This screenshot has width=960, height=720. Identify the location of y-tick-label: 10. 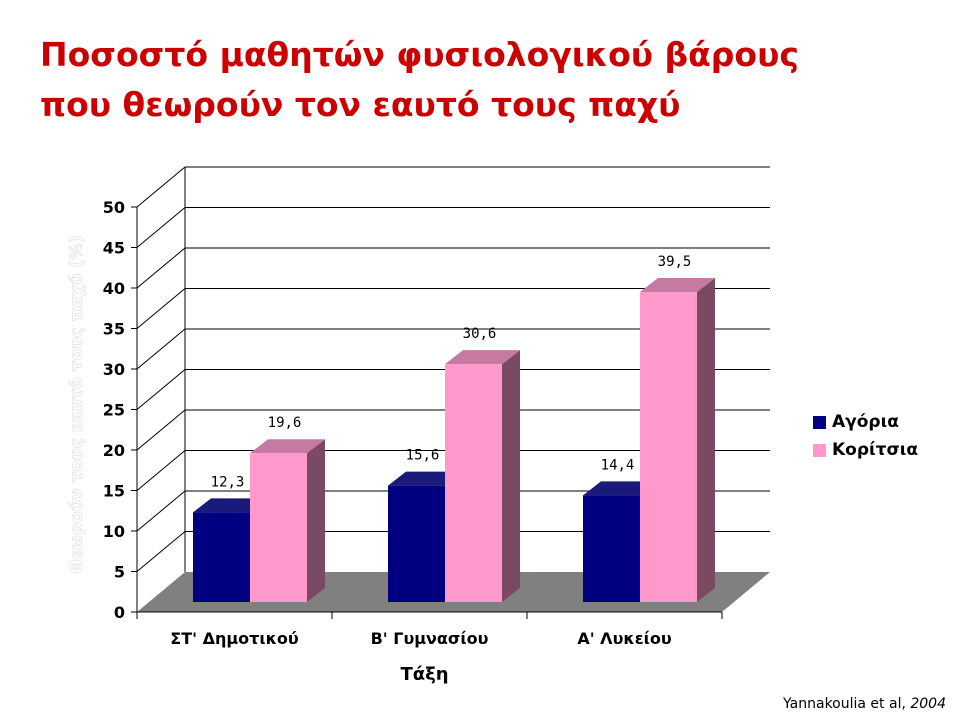
(114, 531).